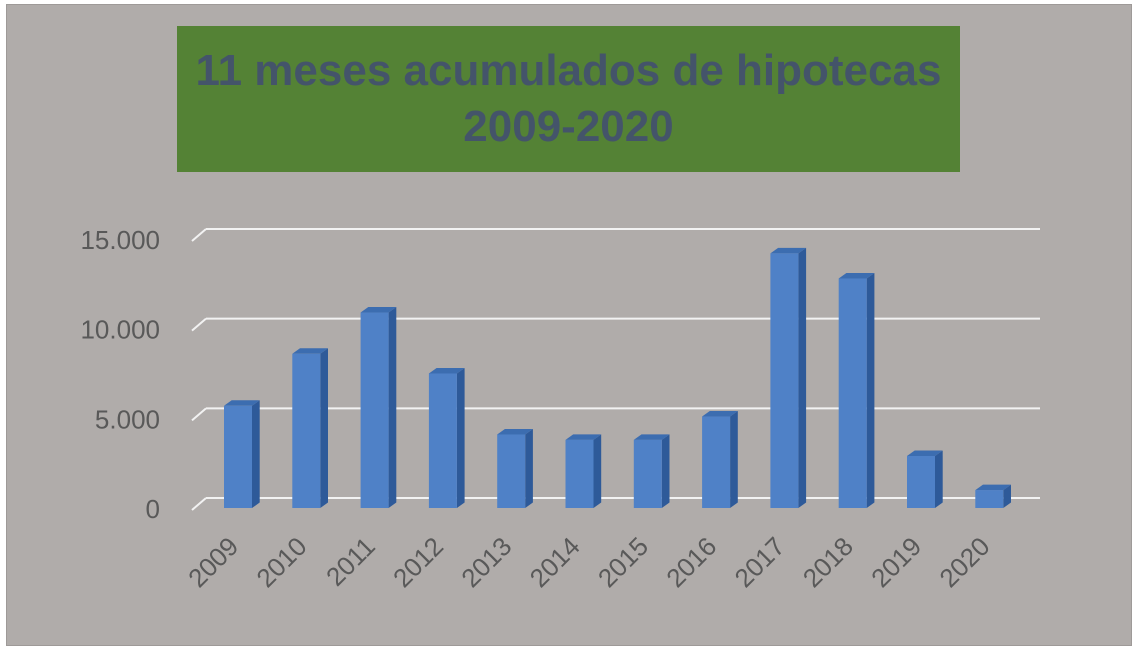 This screenshot has height=653, width=1140. I want to click on x-tick-label: 2012, so click(418, 562).